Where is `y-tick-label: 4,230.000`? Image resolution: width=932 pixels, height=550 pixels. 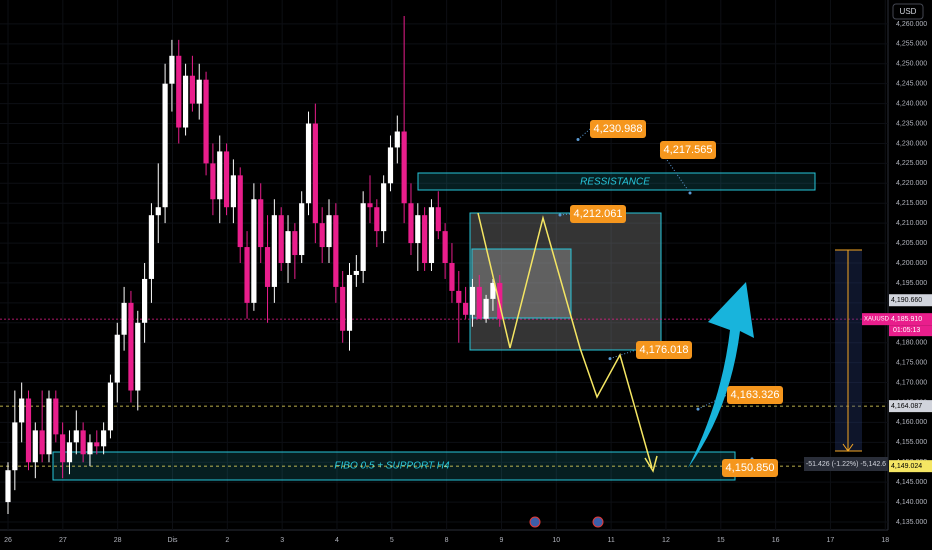
y-tick-label: 4,230.000 is located at coordinates (911, 143).